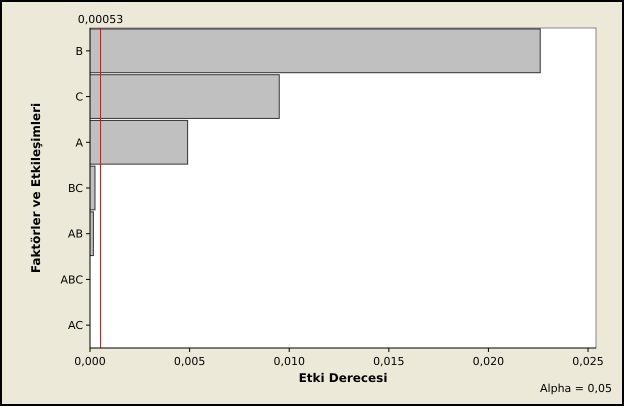 The image size is (624, 406). I want to click on x-tick-label: 0,025, so click(588, 361).